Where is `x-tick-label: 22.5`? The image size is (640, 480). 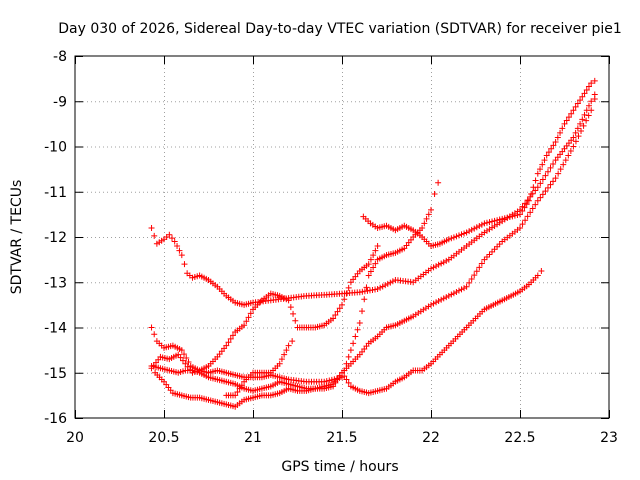
x-tick-label: 22.5 is located at coordinates (519, 438).